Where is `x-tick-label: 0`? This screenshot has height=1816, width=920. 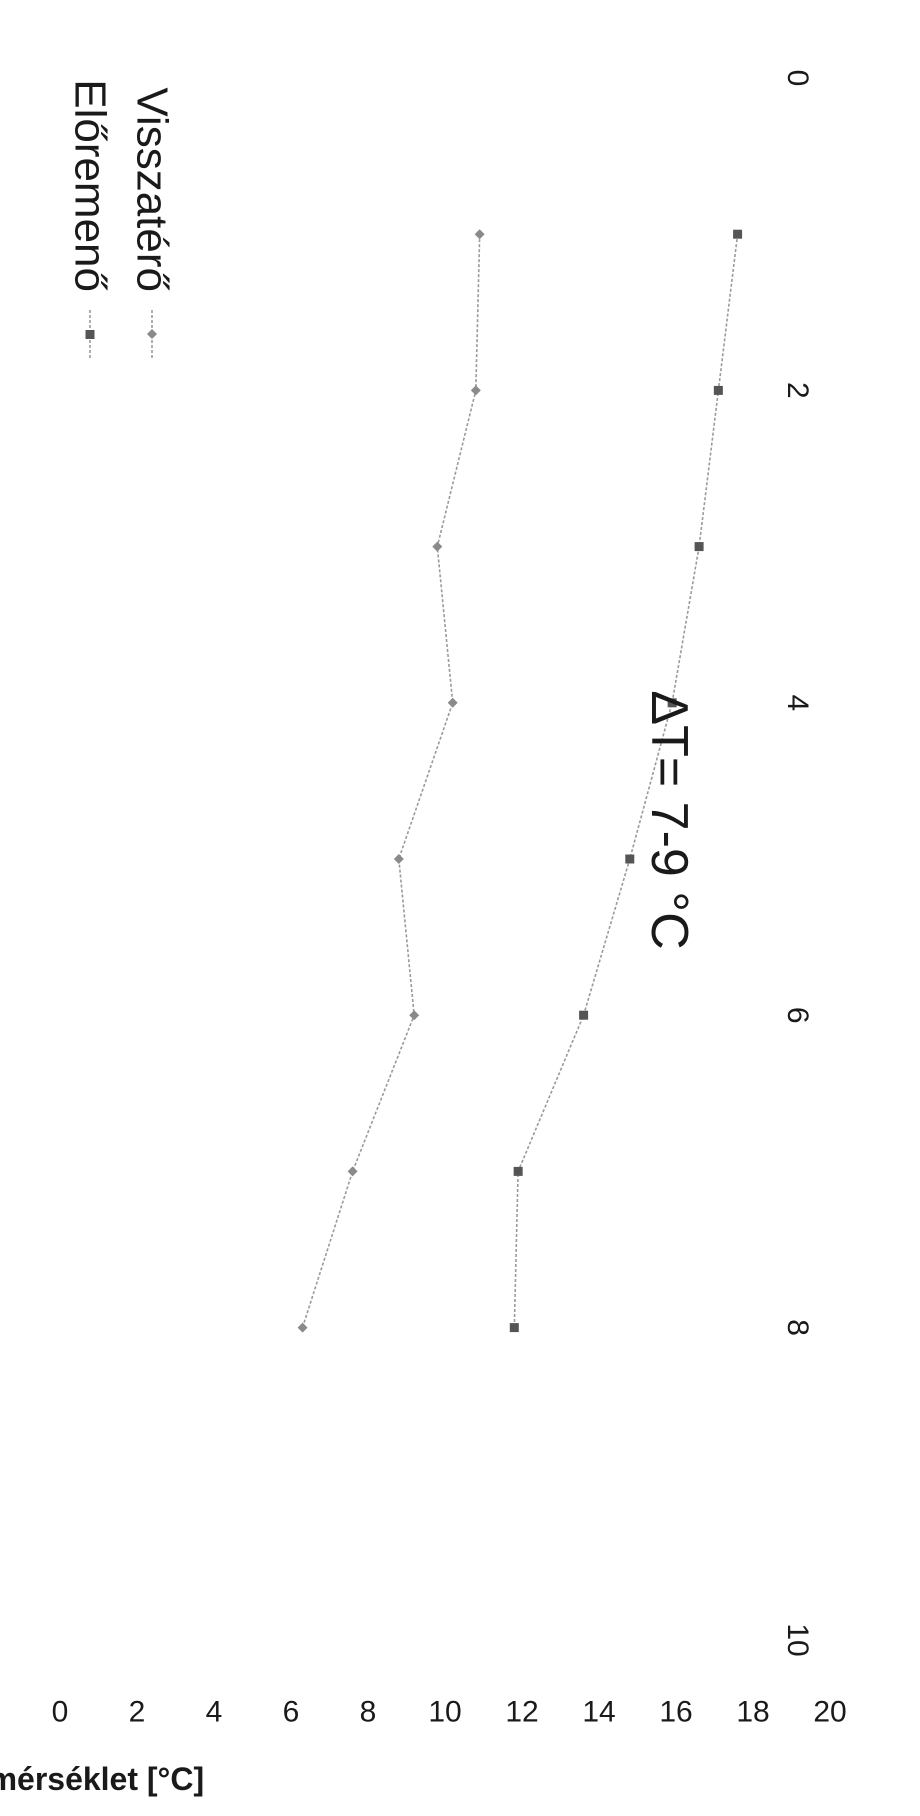
x-tick-label: 0 is located at coordinates (797, 78).